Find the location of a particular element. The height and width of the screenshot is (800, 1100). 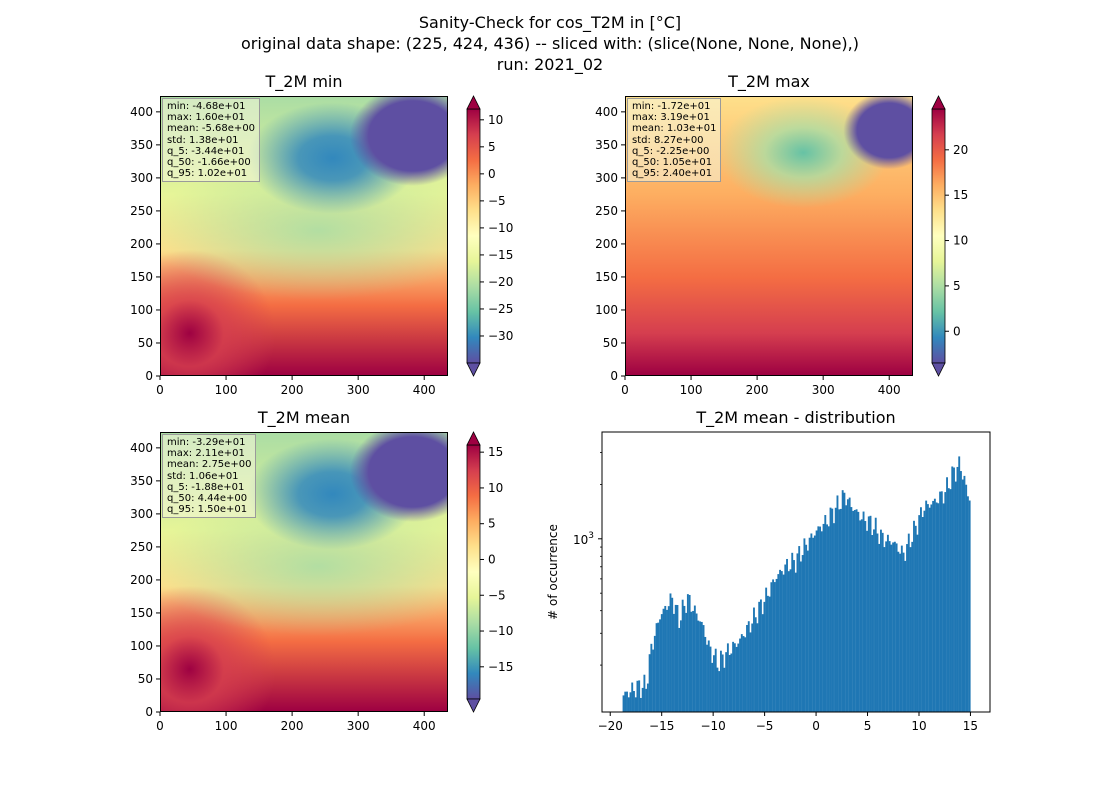

figure-title-line-3: run: 2021_02 is located at coordinates (550, 64).